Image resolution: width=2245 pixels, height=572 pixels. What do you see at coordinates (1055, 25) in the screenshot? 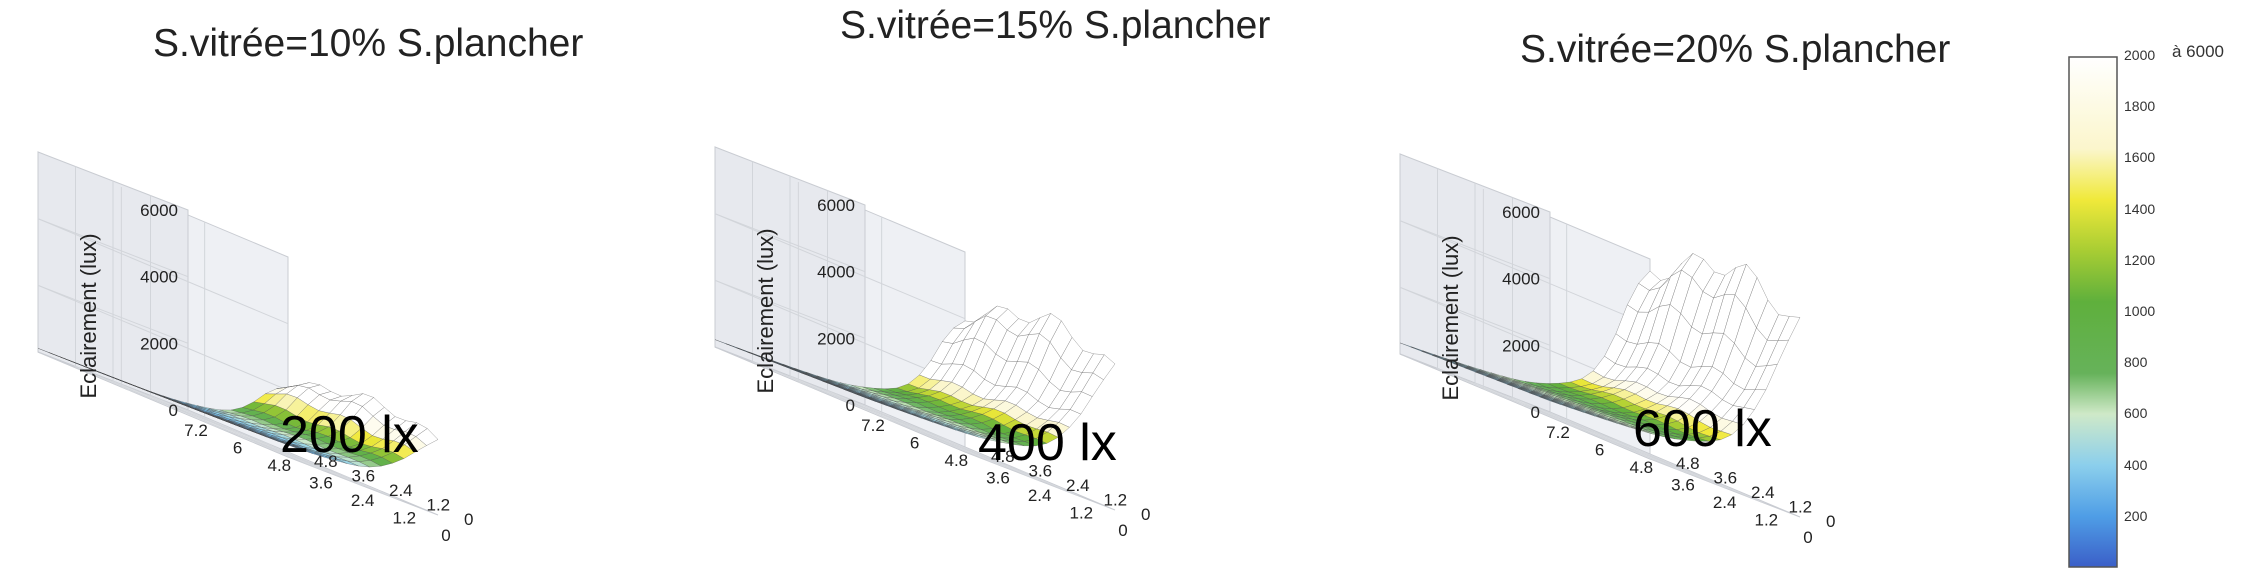
I see `chart-title: S.vitrée=15% S.plancher` at bounding box center [1055, 25].